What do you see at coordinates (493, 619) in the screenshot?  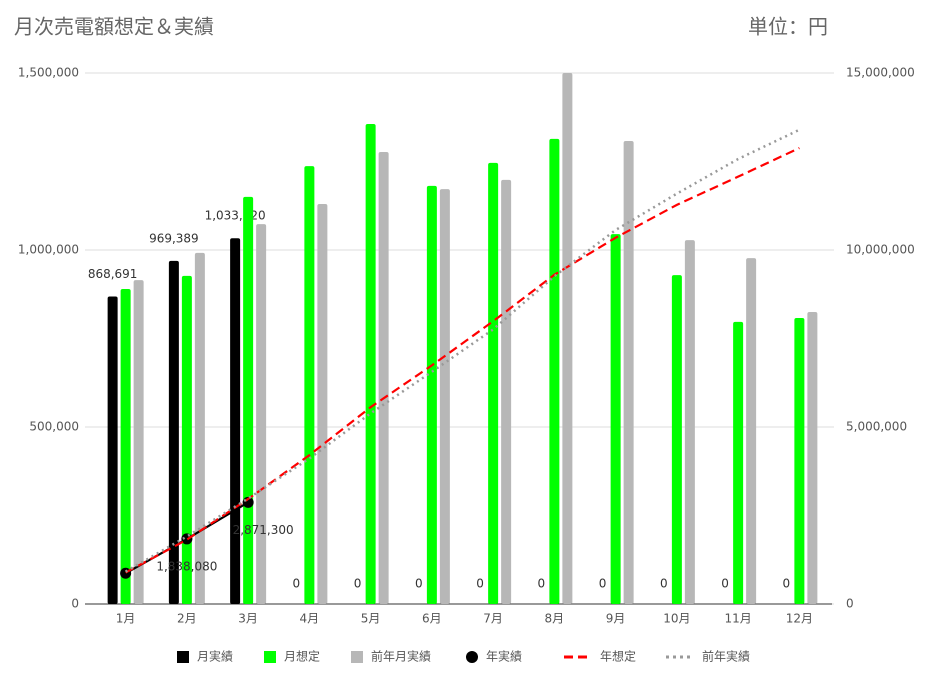 I see `x-tick-label: 7月` at bounding box center [493, 619].